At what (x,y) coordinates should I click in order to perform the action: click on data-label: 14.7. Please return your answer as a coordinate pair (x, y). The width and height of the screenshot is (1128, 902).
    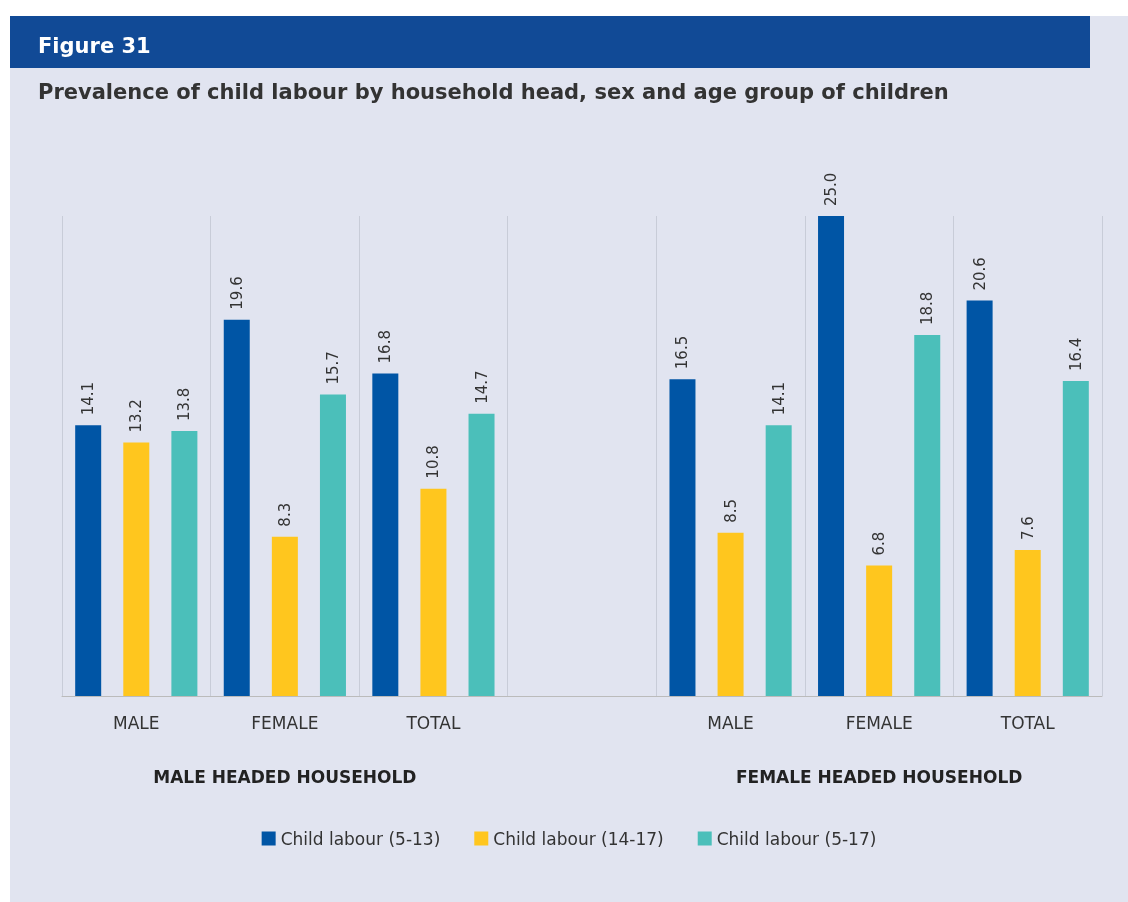
    Looking at the image, I should click on (481, 387).